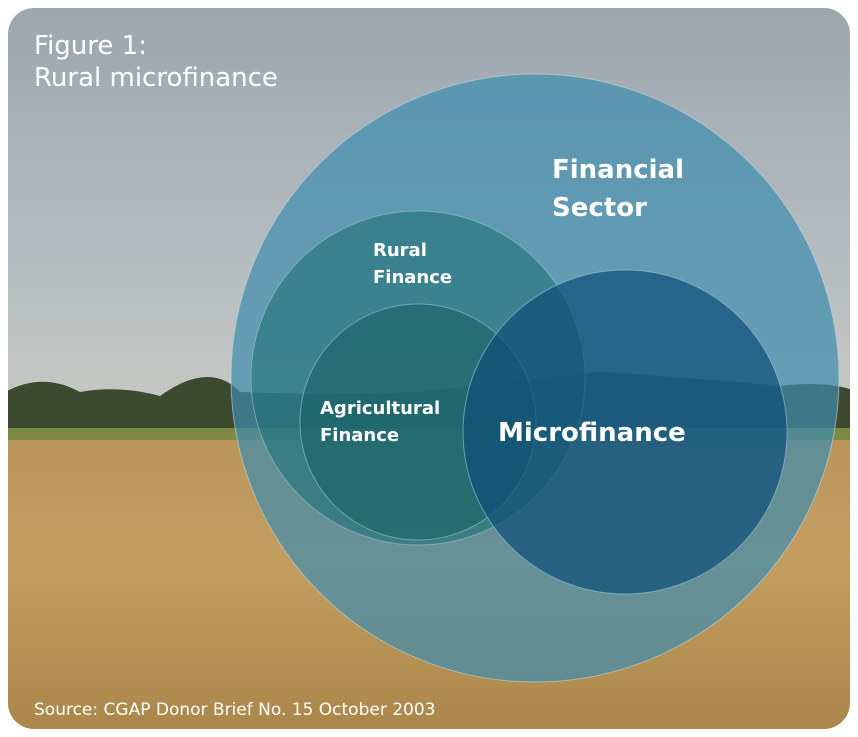 The height and width of the screenshot is (737, 858). Describe the element at coordinates (380, 408) in the screenshot. I see `node-label: Agricultural` at that location.